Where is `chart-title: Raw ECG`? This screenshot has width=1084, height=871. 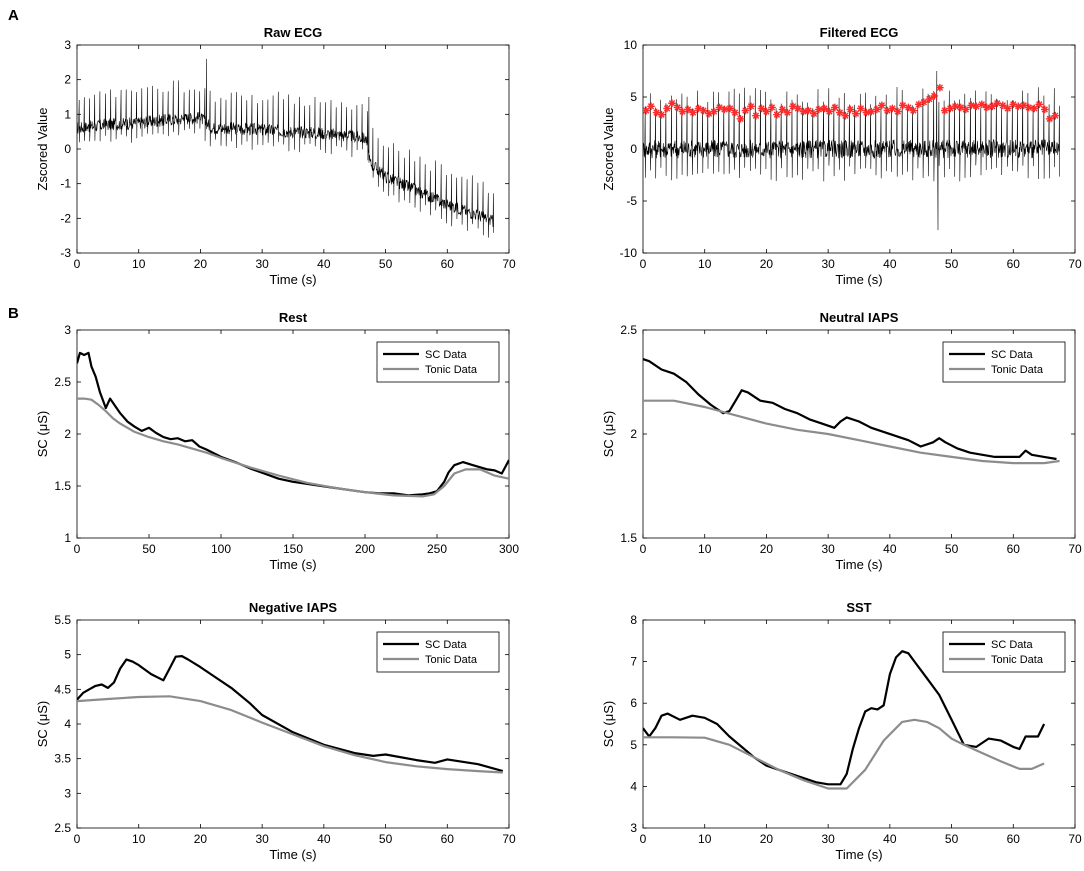
chart-title: Raw ECG is located at coordinates (293, 32).